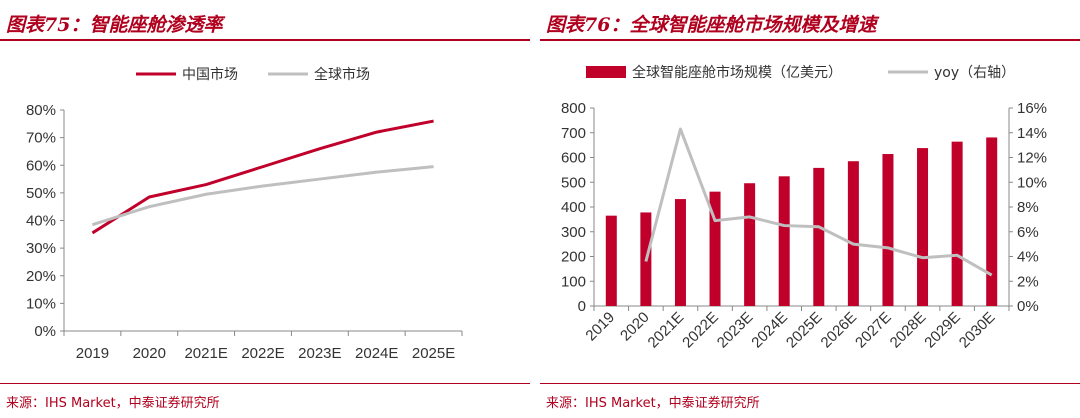  Describe the element at coordinates (942, 330) in the screenshot. I see `x-tick-label-10: 2029E` at that location.